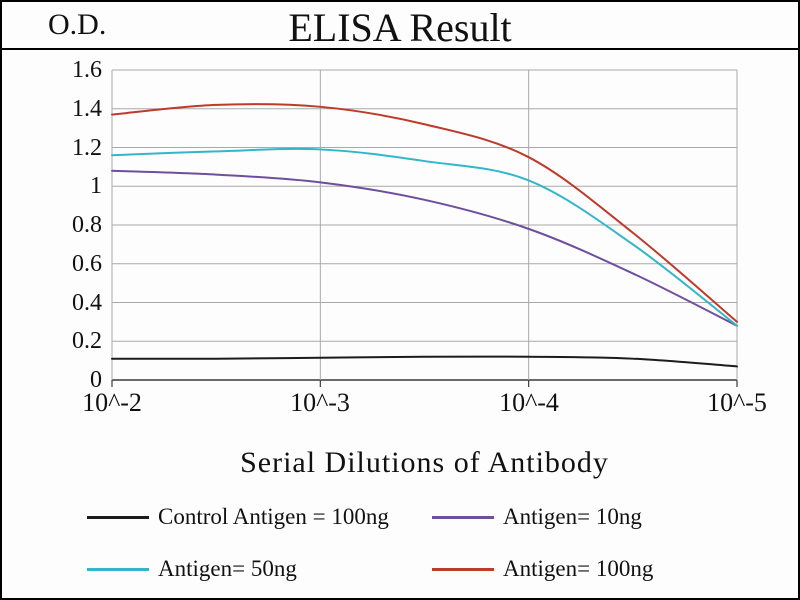  Describe the element at coordinates (87, 341) in the screenshot. I see `y-tick-label: 0.2` at that location.